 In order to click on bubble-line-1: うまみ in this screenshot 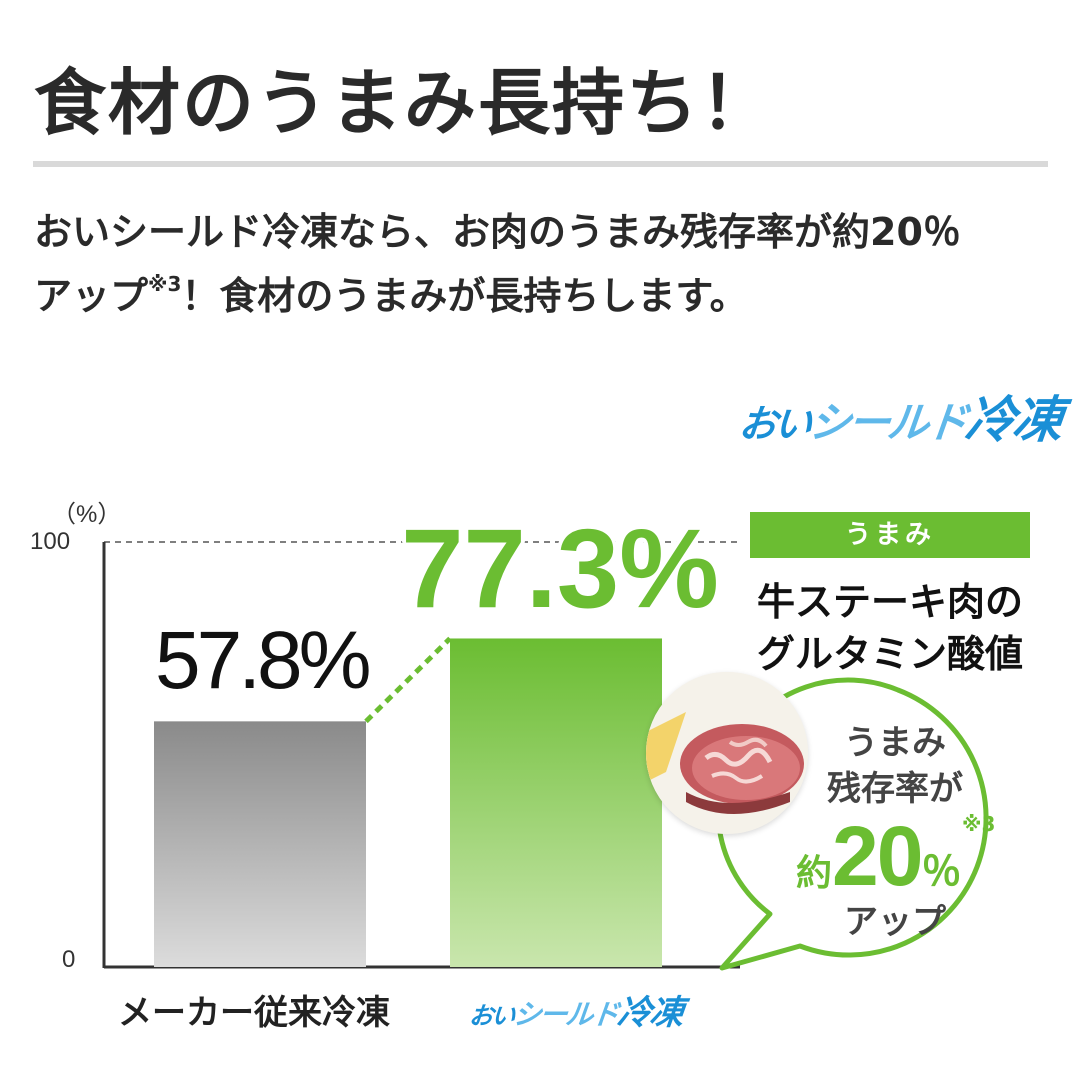, I will do `click(895, 743)`.